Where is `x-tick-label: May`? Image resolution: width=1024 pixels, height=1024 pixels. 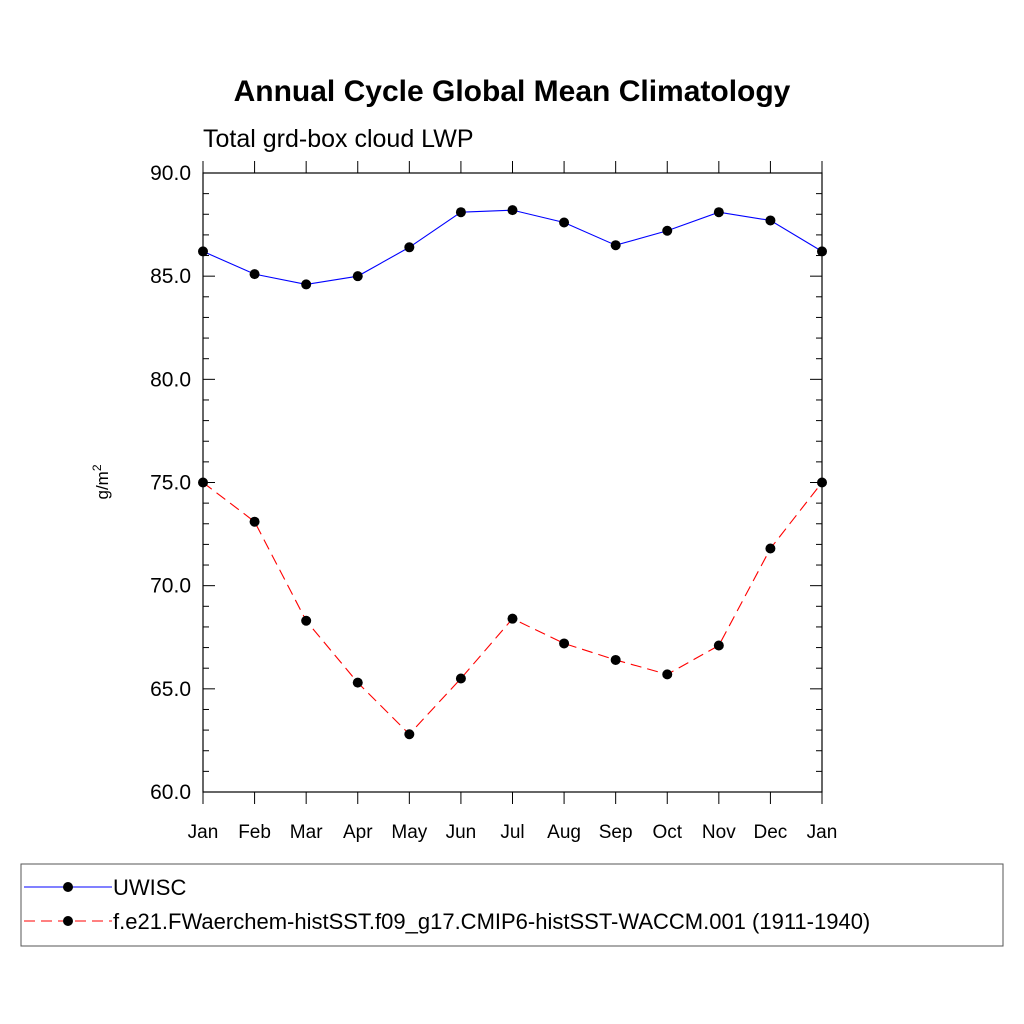
x-tick-label: May is located at coordinates (409, 832).